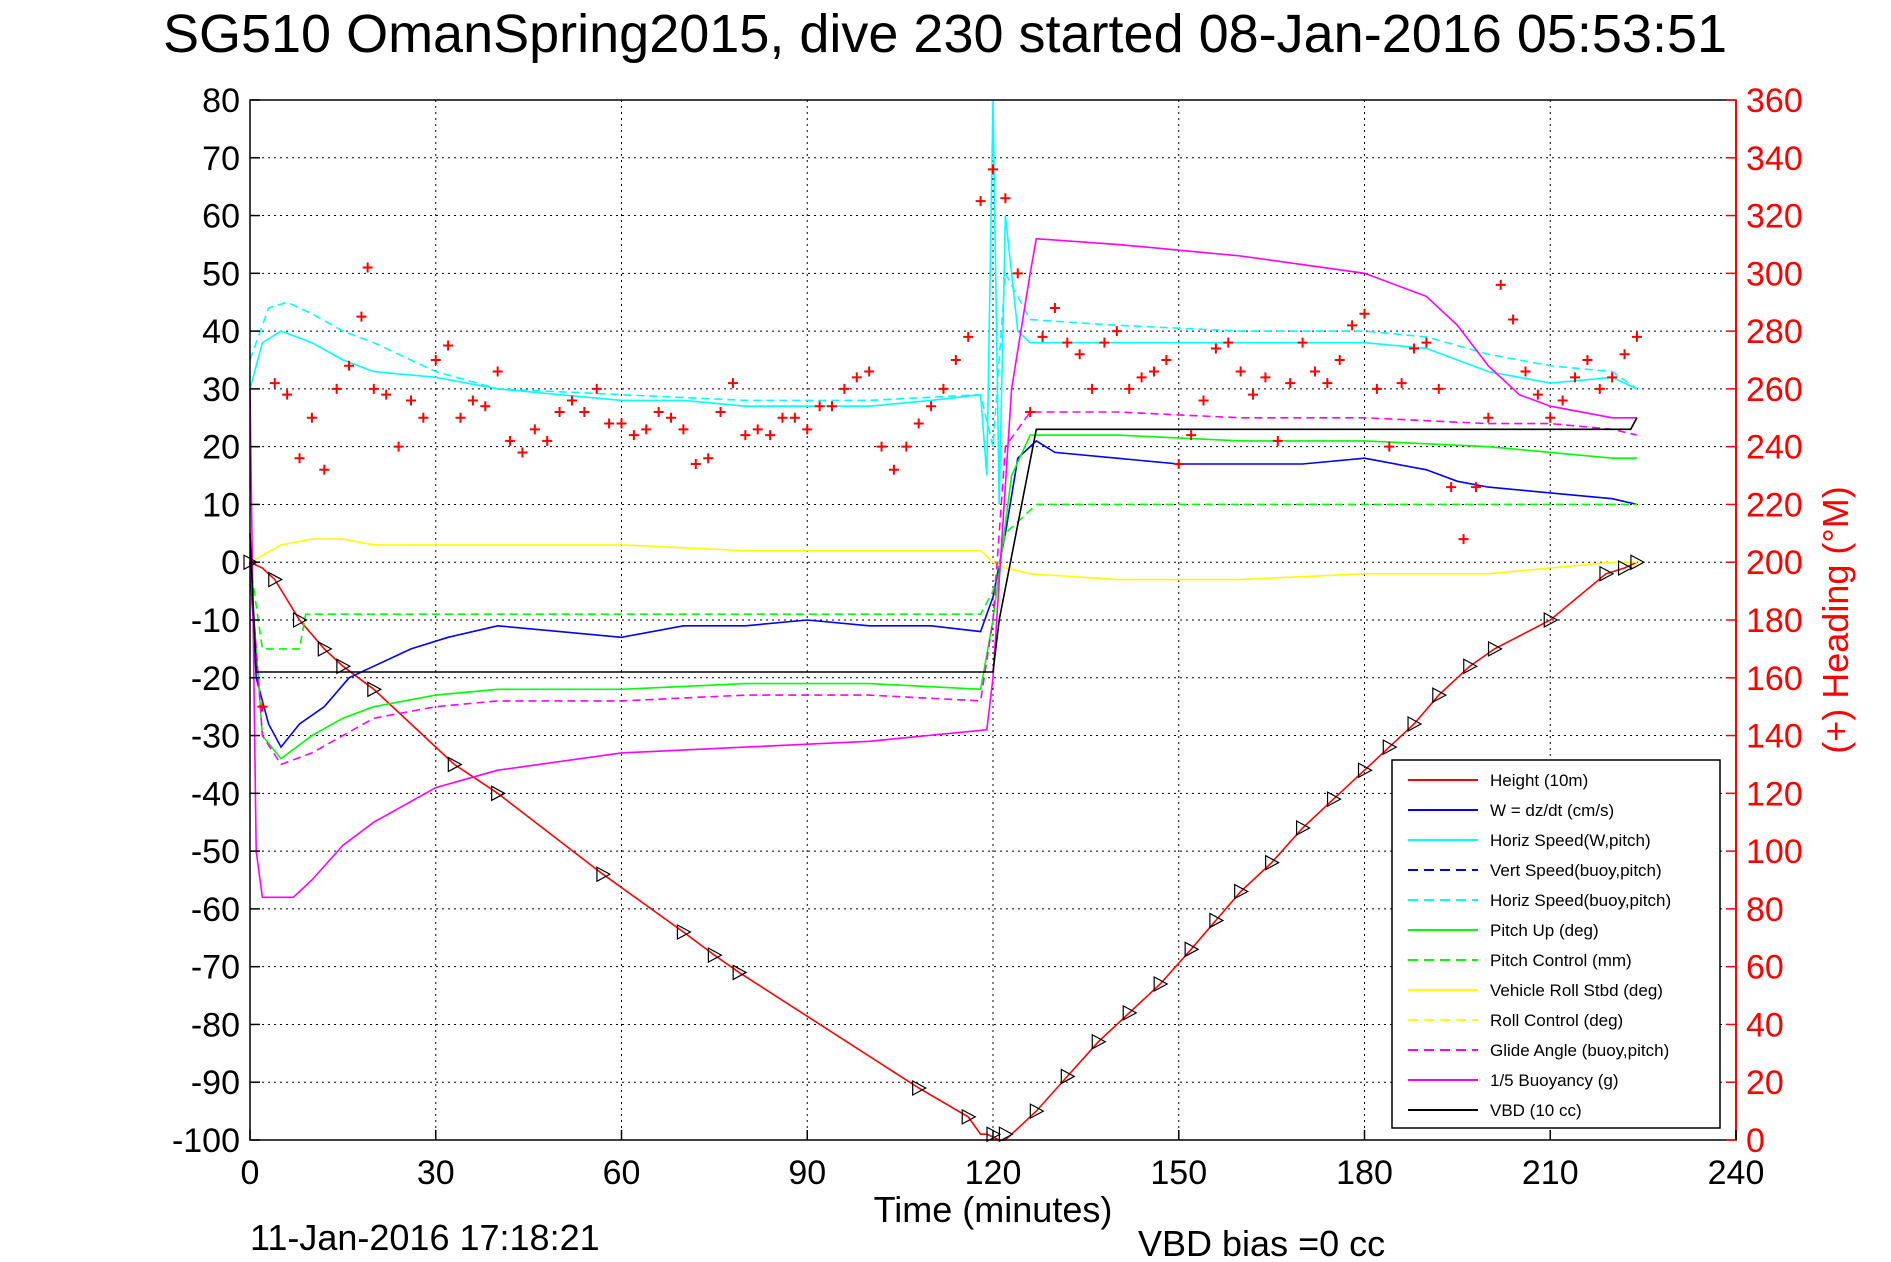  I want to click on y-right-tick-label: 80, so click(1765, 910).